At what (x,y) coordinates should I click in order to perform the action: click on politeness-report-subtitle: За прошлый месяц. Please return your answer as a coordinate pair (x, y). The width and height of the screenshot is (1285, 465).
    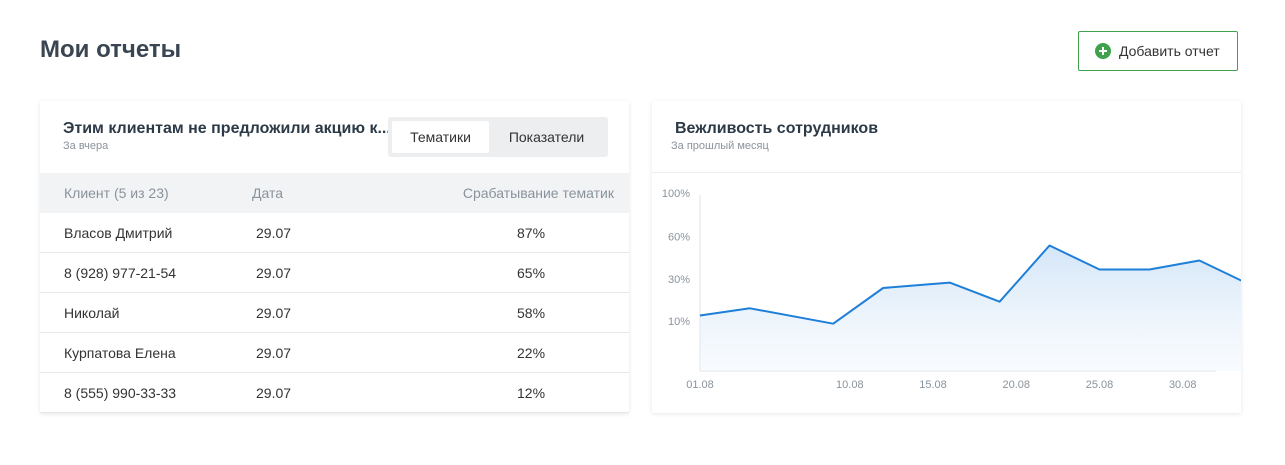
    Looking at the image, I should click on (720, 146).